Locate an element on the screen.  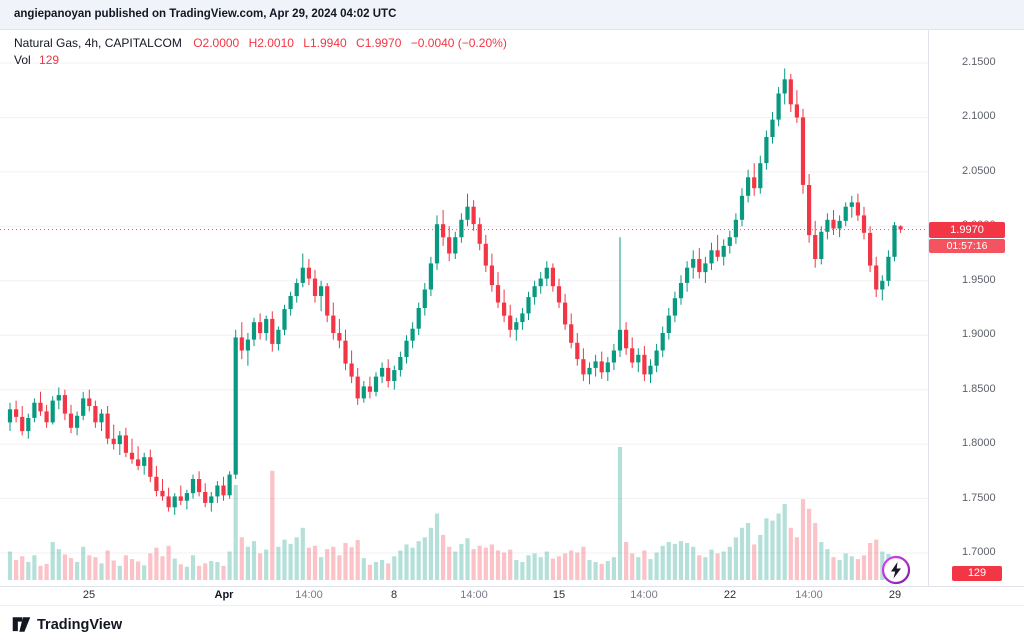
last-price-tag: 1.9970 01:57:16 is located at coordinates (967, 237).